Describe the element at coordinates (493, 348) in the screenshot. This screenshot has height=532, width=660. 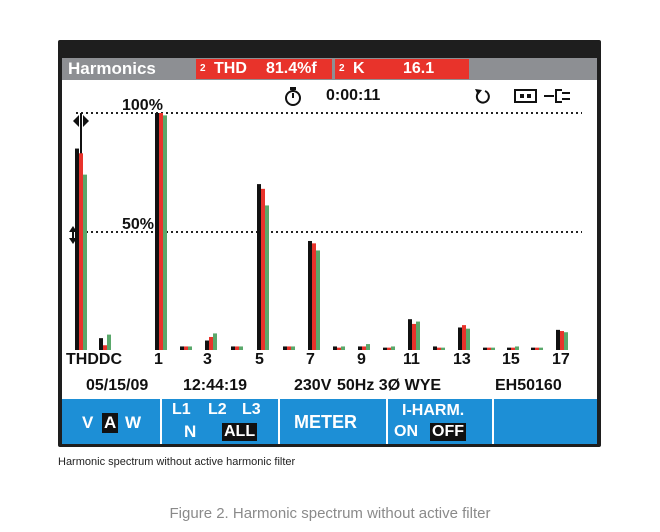
I see `bar-14-l3` at that location.